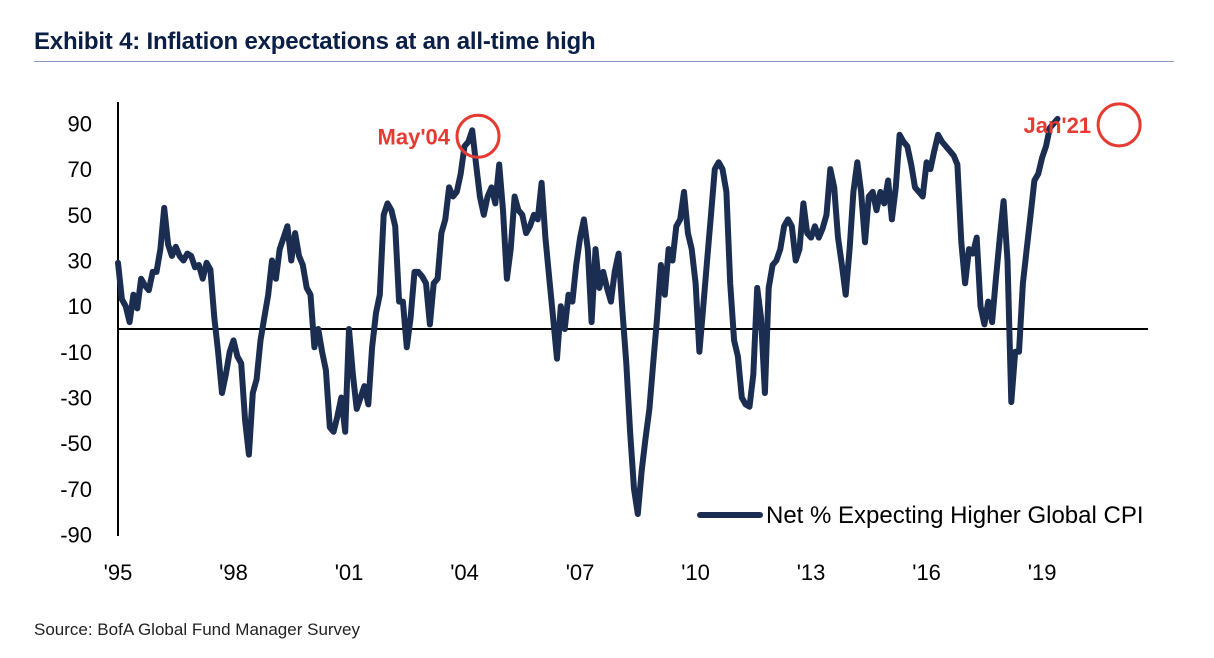 This screenshot has width=1214, height=658. I want to click on x-tick-label: '10, so click(695, 572).